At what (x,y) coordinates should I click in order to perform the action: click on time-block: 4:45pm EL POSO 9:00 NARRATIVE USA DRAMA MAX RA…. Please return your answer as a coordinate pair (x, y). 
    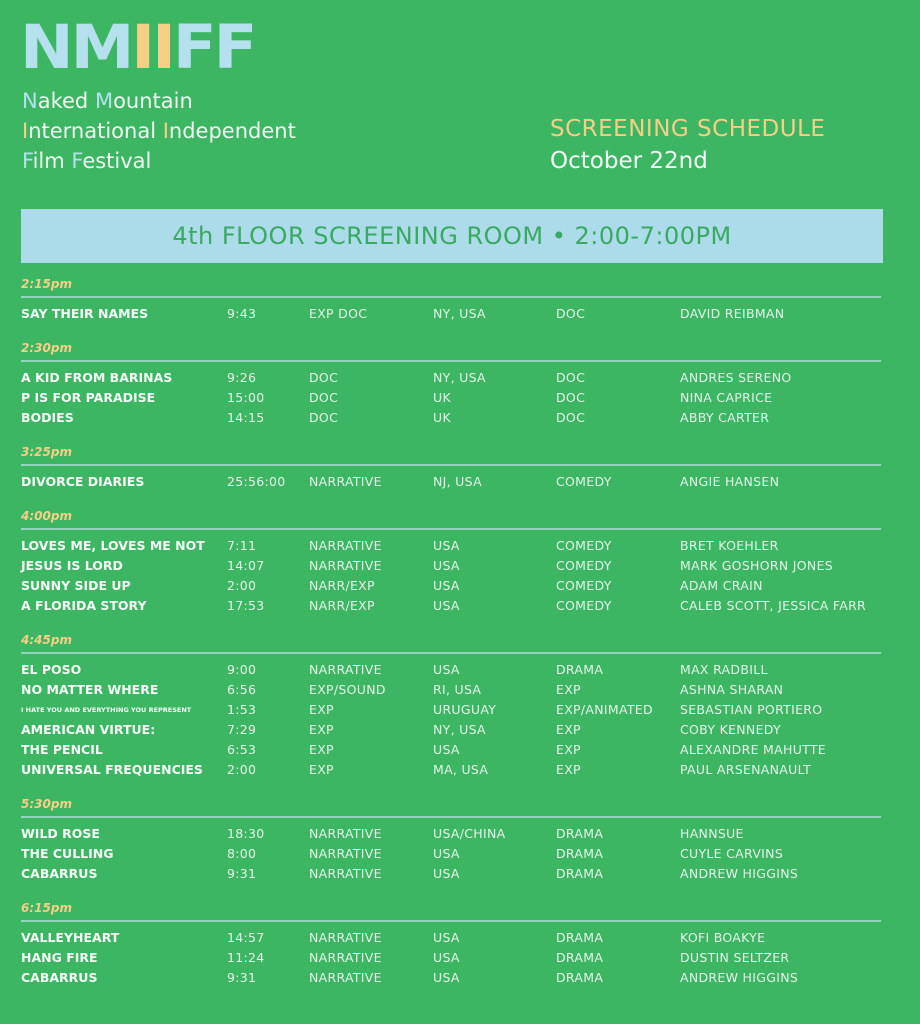
    Looking at the image, I should click on (451, 705).